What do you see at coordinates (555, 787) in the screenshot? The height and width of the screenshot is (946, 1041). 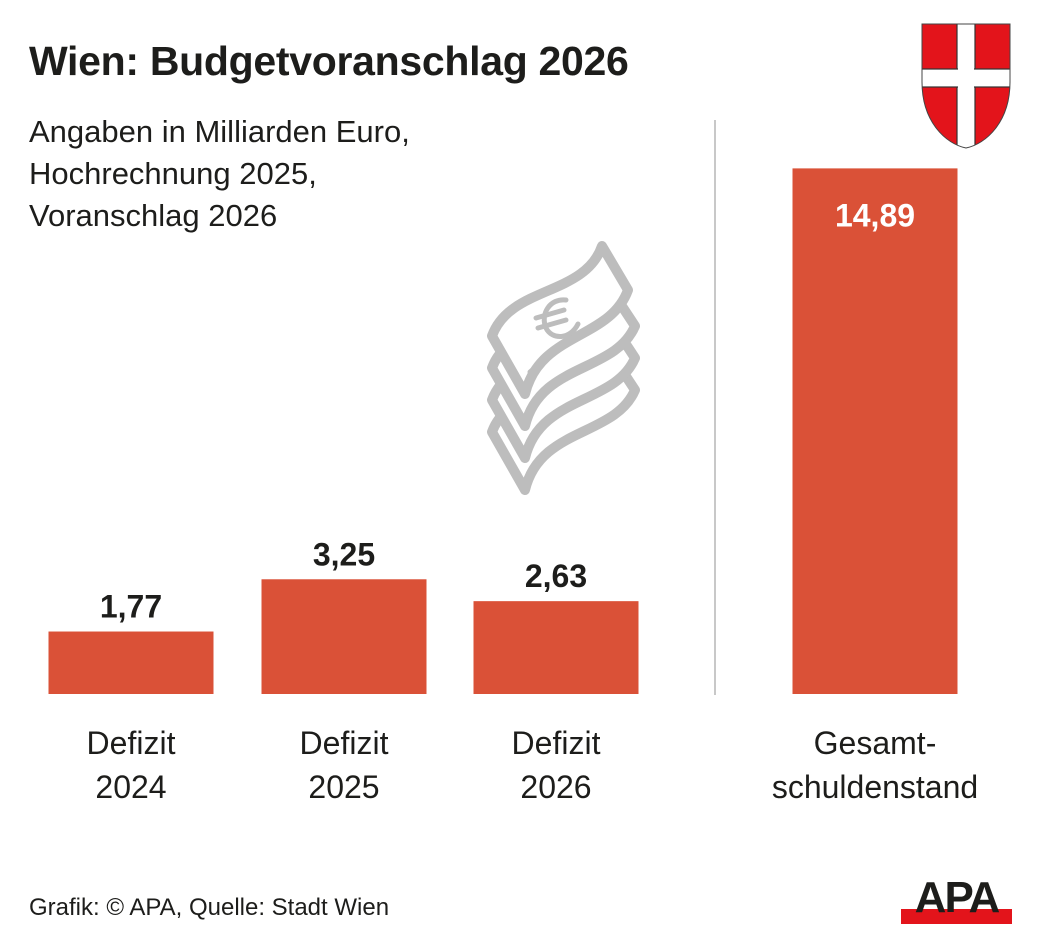 I see `category-label: 2026` at bounding box center [555, 787].